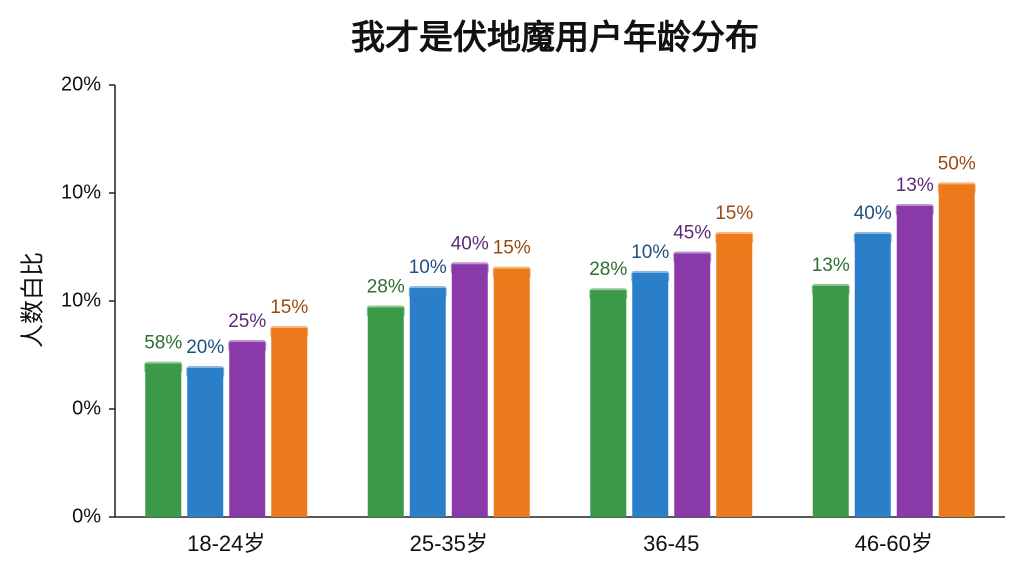 The width and height of the screenshot is (1024, 576). I want to click on x-tick-label: 18-24岁, so click(226, 543).